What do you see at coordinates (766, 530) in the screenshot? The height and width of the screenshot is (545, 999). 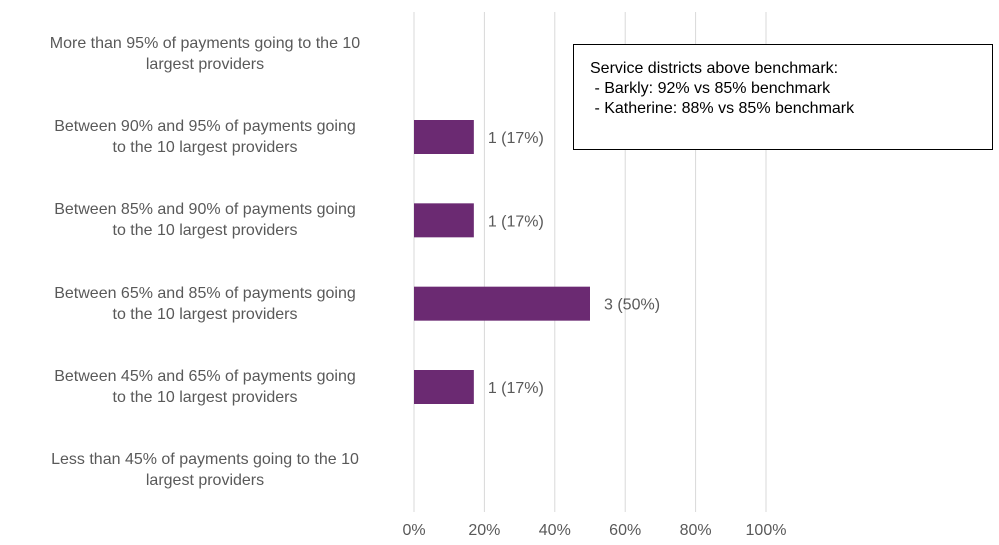 I see `x-tick-label: 100%` at bounding box center [766, 530].